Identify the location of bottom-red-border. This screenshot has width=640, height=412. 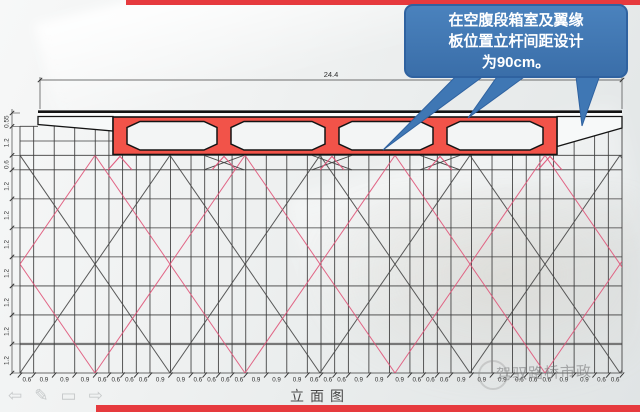
(368, 408).